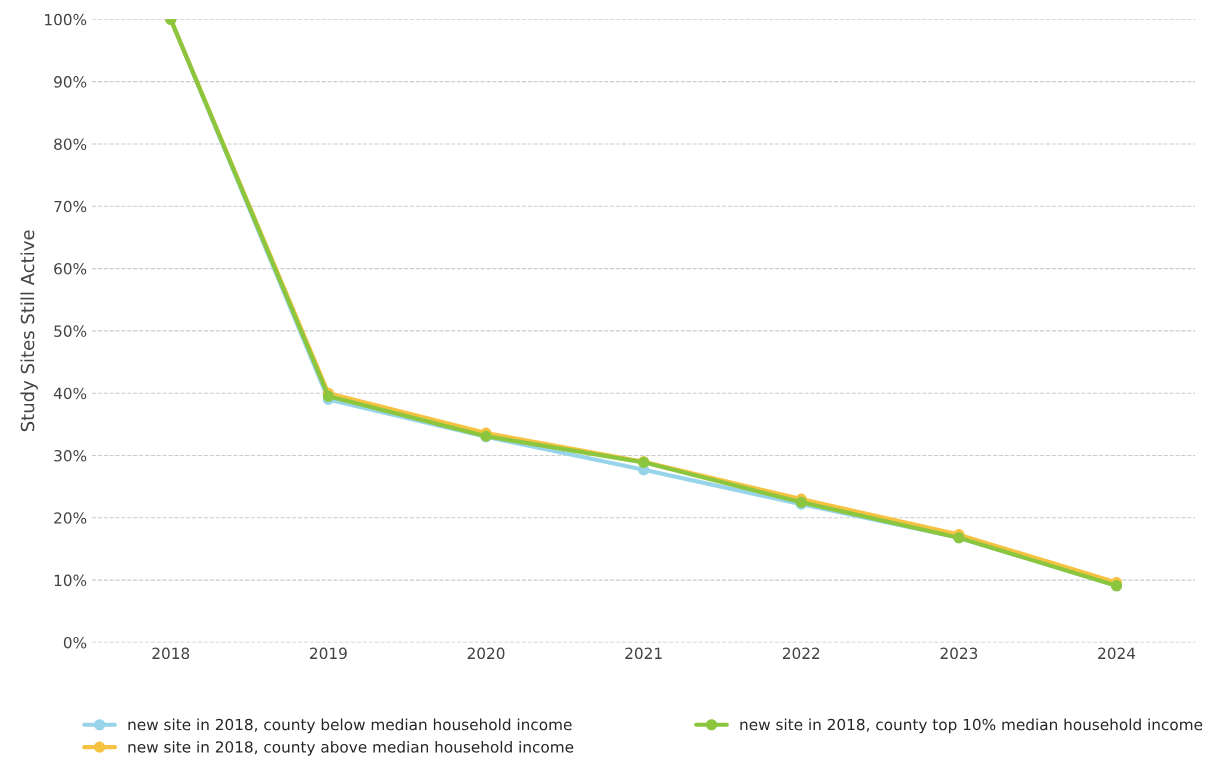 The image size is (1226, 774). Describe the element at coordinates (486, 653) in the screenshot. I see `x-tick-label: 2020` at that location.